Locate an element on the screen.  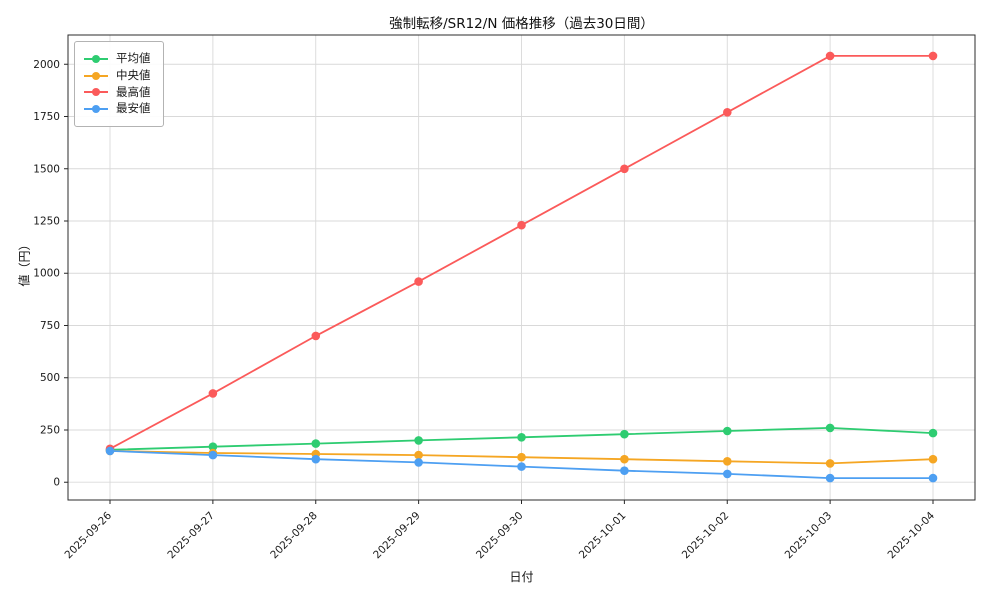
x-tick-label: 2025-09-27 is located at coordinates (191, 536).